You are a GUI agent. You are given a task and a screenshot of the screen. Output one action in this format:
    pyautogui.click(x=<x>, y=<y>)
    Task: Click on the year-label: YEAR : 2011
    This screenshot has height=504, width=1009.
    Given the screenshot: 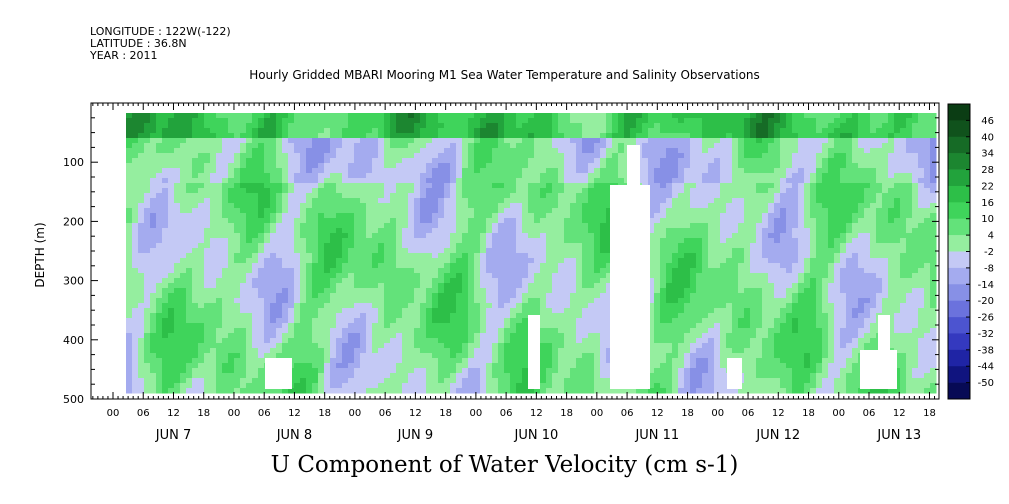 What is the action you would take?
    pyautogui.click(x=124, y=55)
    